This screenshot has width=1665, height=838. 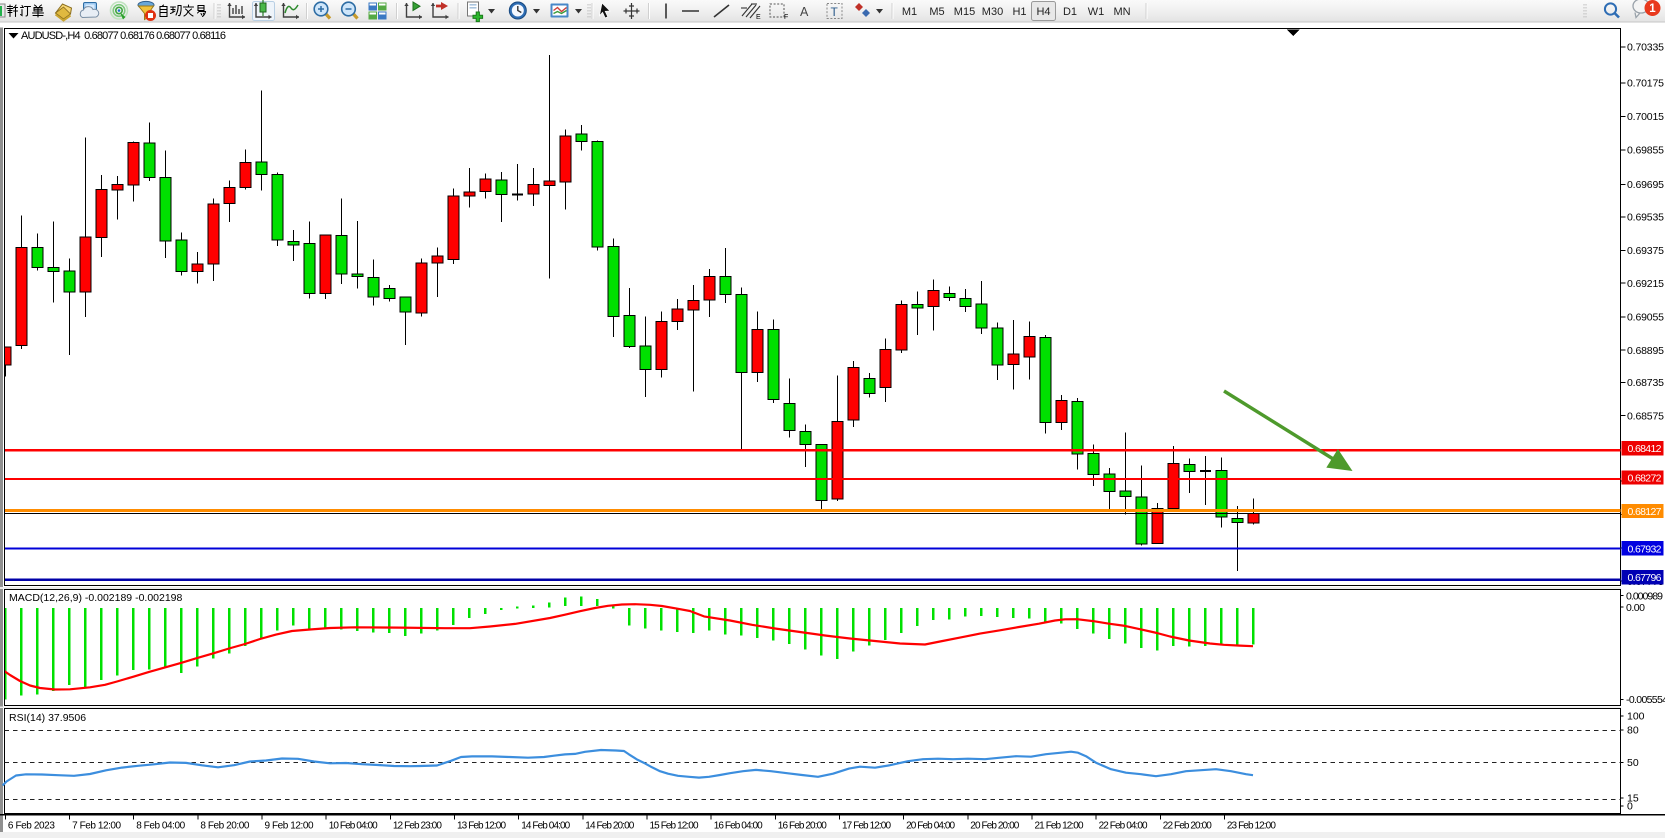 I want to click on svg-text: 0.68127, so click(x=1645, y=512).